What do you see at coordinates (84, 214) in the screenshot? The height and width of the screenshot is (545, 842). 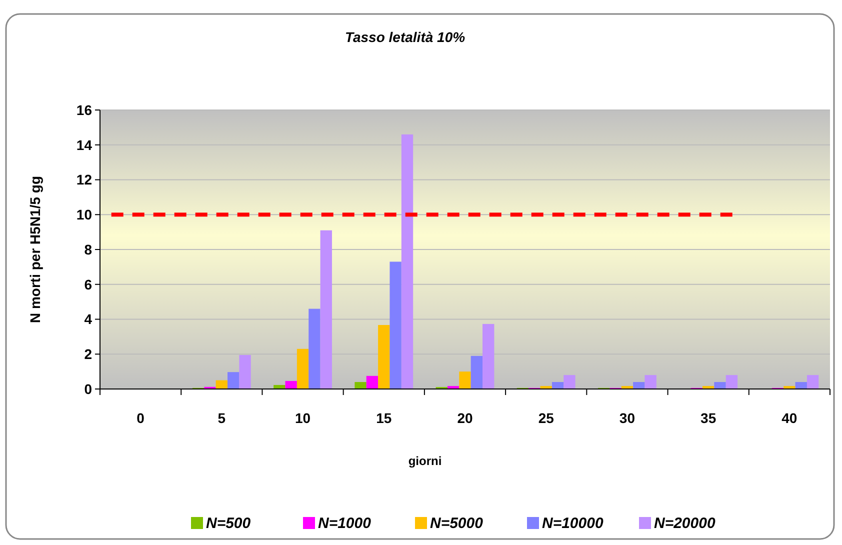 I see `y-tick-label: 10` at bounding box center [84, 214].